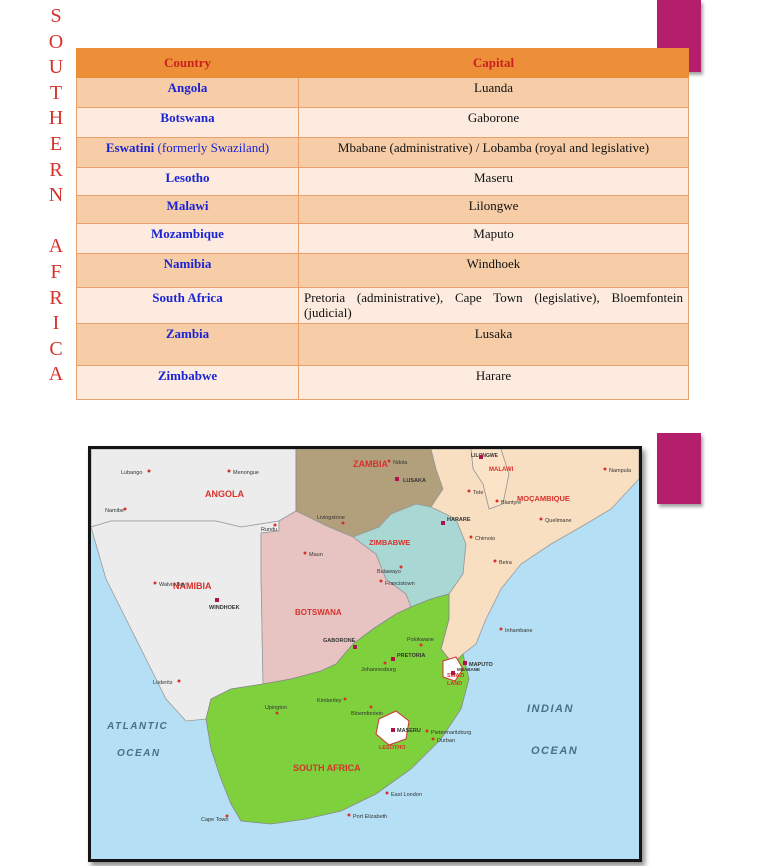 This screenshot has width=768, height=866. I want to click on dot-chimoio, so click(471, 537).